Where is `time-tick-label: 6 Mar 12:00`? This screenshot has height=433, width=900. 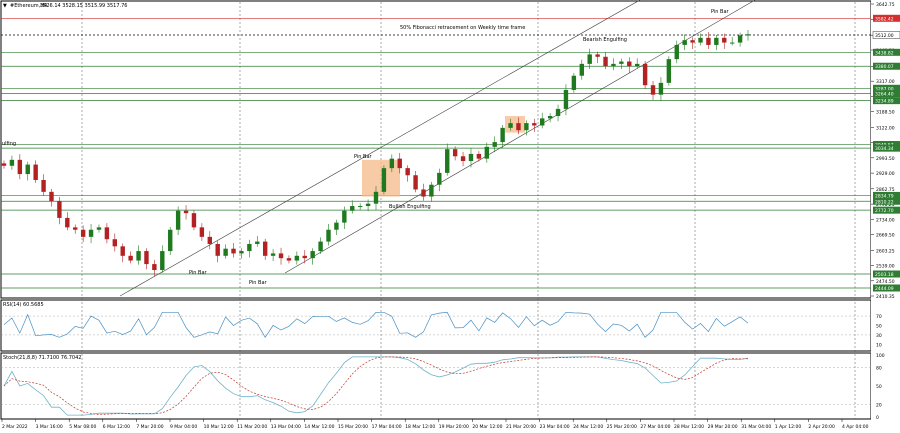
time-tick-label: 6 Mar 12:00 is located at coordinates (116, 427).